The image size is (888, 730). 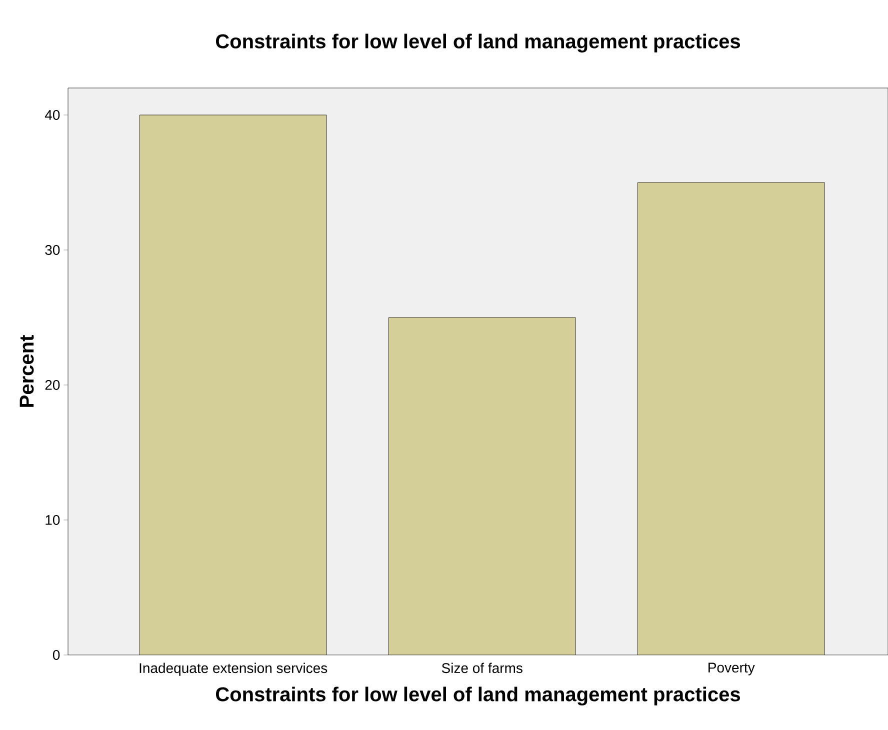 What do you see at coordinates (731, 669) in the screenshot?
I see `x-tick-label: Poverty` at bounding box center [731, 669].